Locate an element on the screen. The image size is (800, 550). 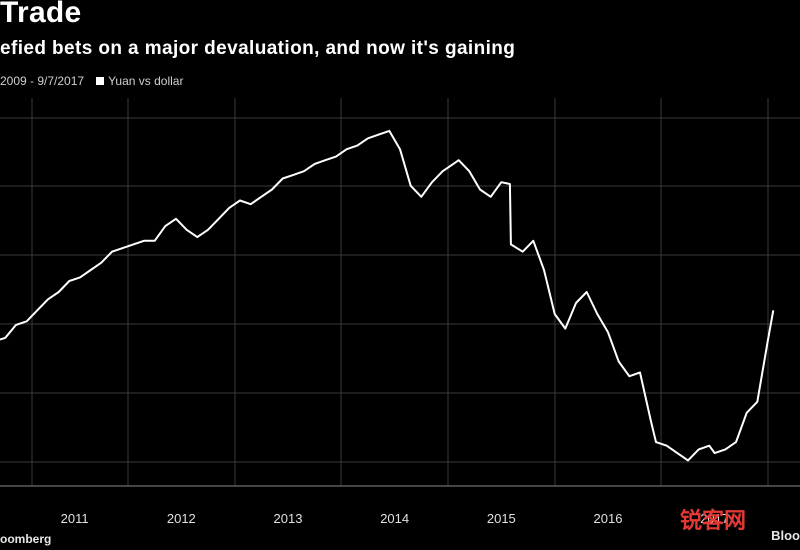
x-tick-label: 2017 is located at coordinates (714, 518).